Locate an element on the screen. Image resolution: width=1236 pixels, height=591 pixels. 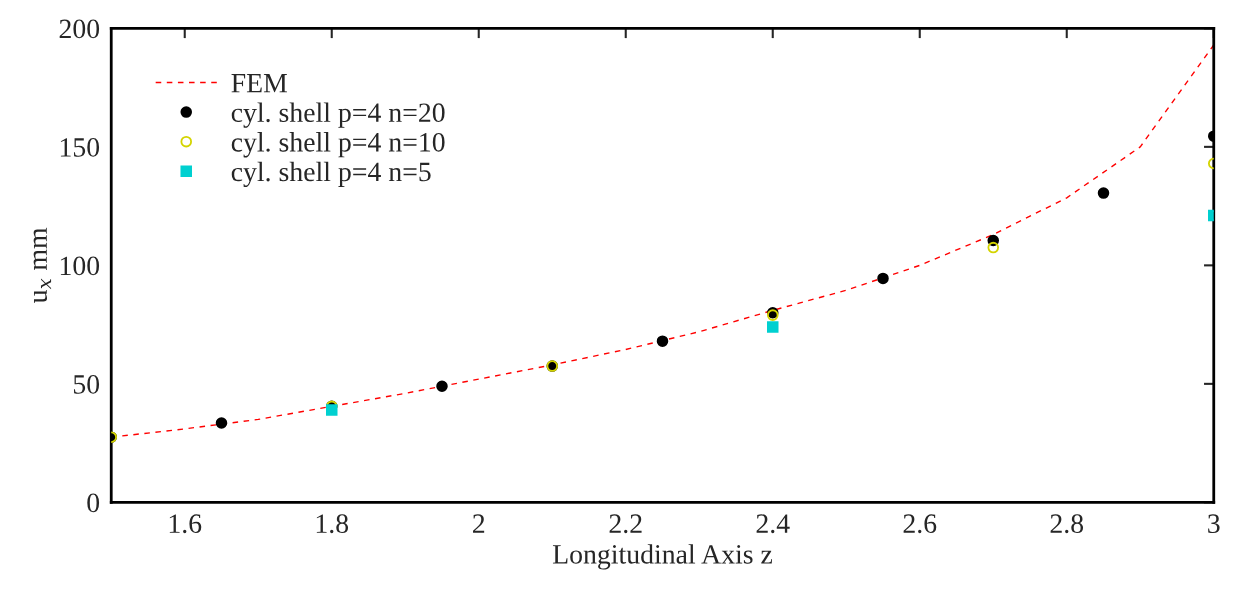
y-axis-title: u$_{x}$ mm is located at coordinates (42, 265).